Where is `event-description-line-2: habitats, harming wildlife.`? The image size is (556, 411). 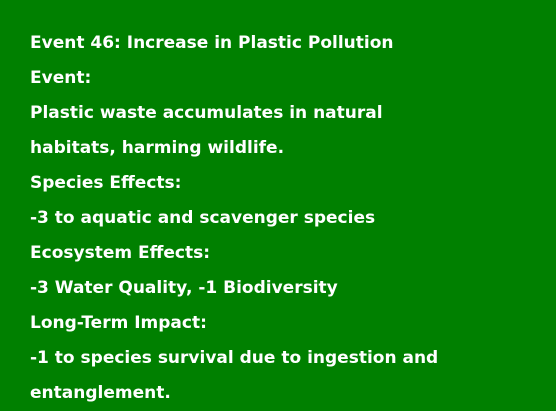
event-description-line-2: habitats, harming wildlife. is located at coordinates (157, 148).